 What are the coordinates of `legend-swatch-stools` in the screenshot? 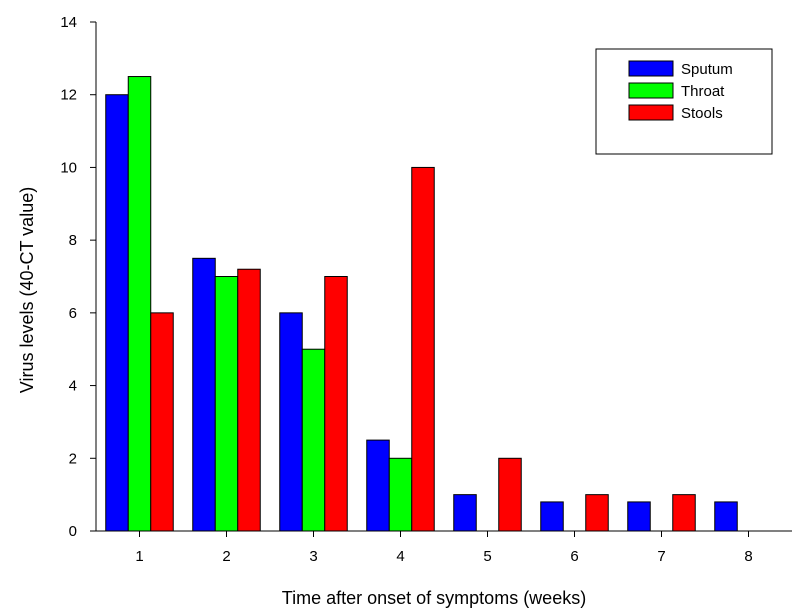 It's located at (651, 112).